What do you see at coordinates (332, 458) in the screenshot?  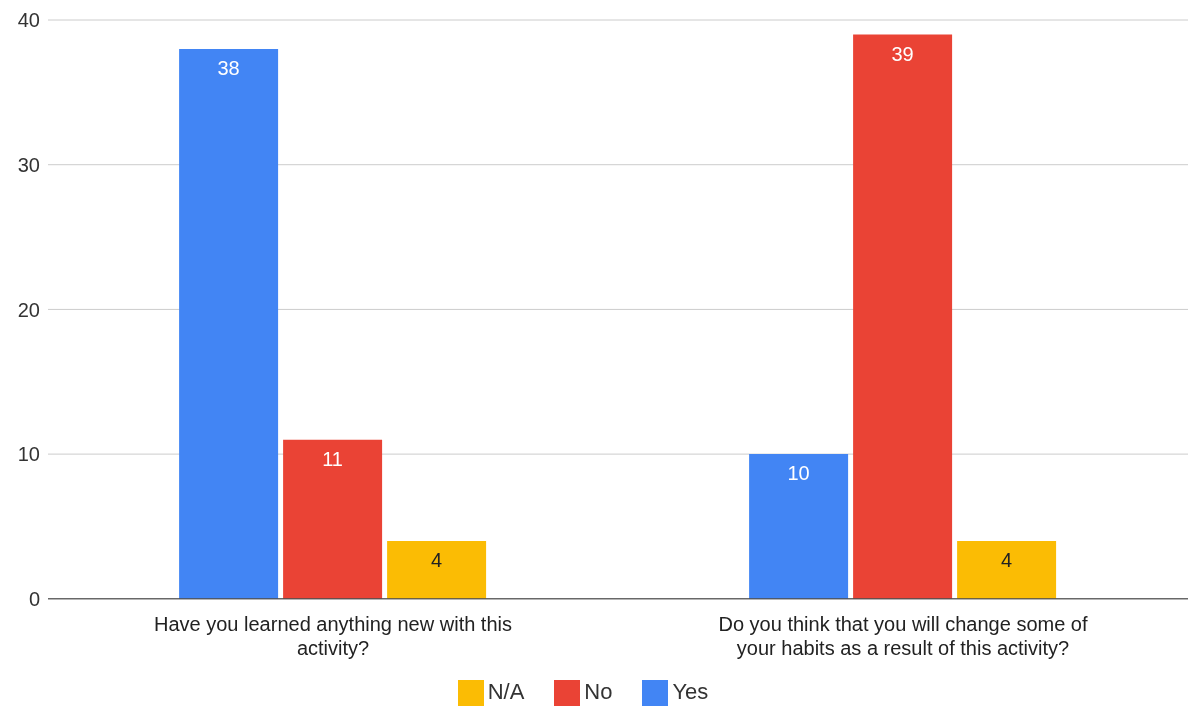 I see `data-label: 11` at bounding box center [332, 458].